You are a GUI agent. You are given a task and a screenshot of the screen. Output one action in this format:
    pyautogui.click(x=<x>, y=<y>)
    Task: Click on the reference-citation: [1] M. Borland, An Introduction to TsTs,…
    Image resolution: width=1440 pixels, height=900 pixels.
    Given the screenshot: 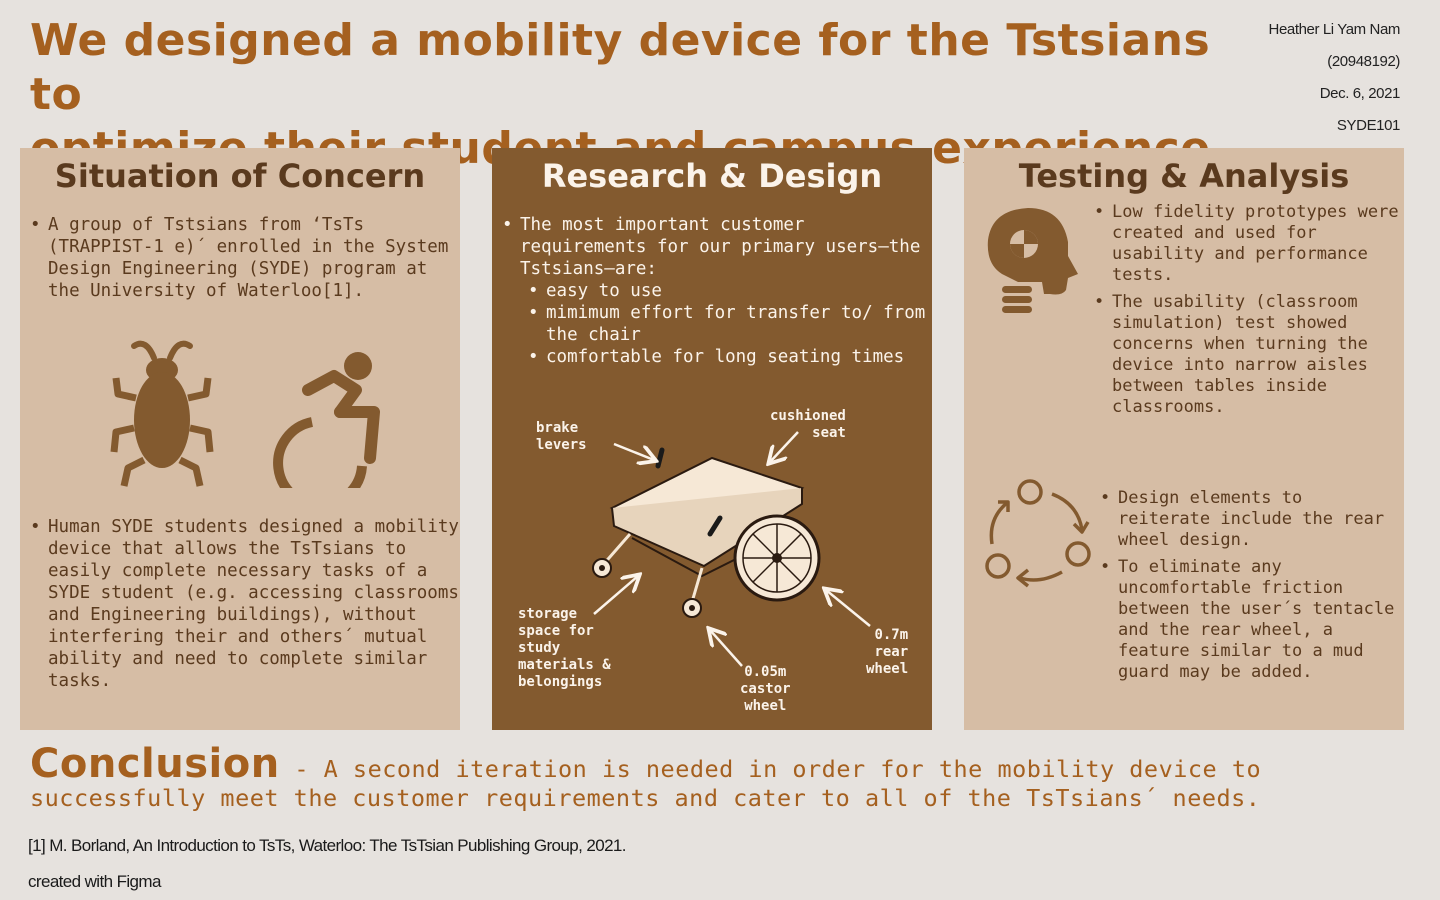 What is the action you would take?
    pyautogui.click(x=327, y=845)
    